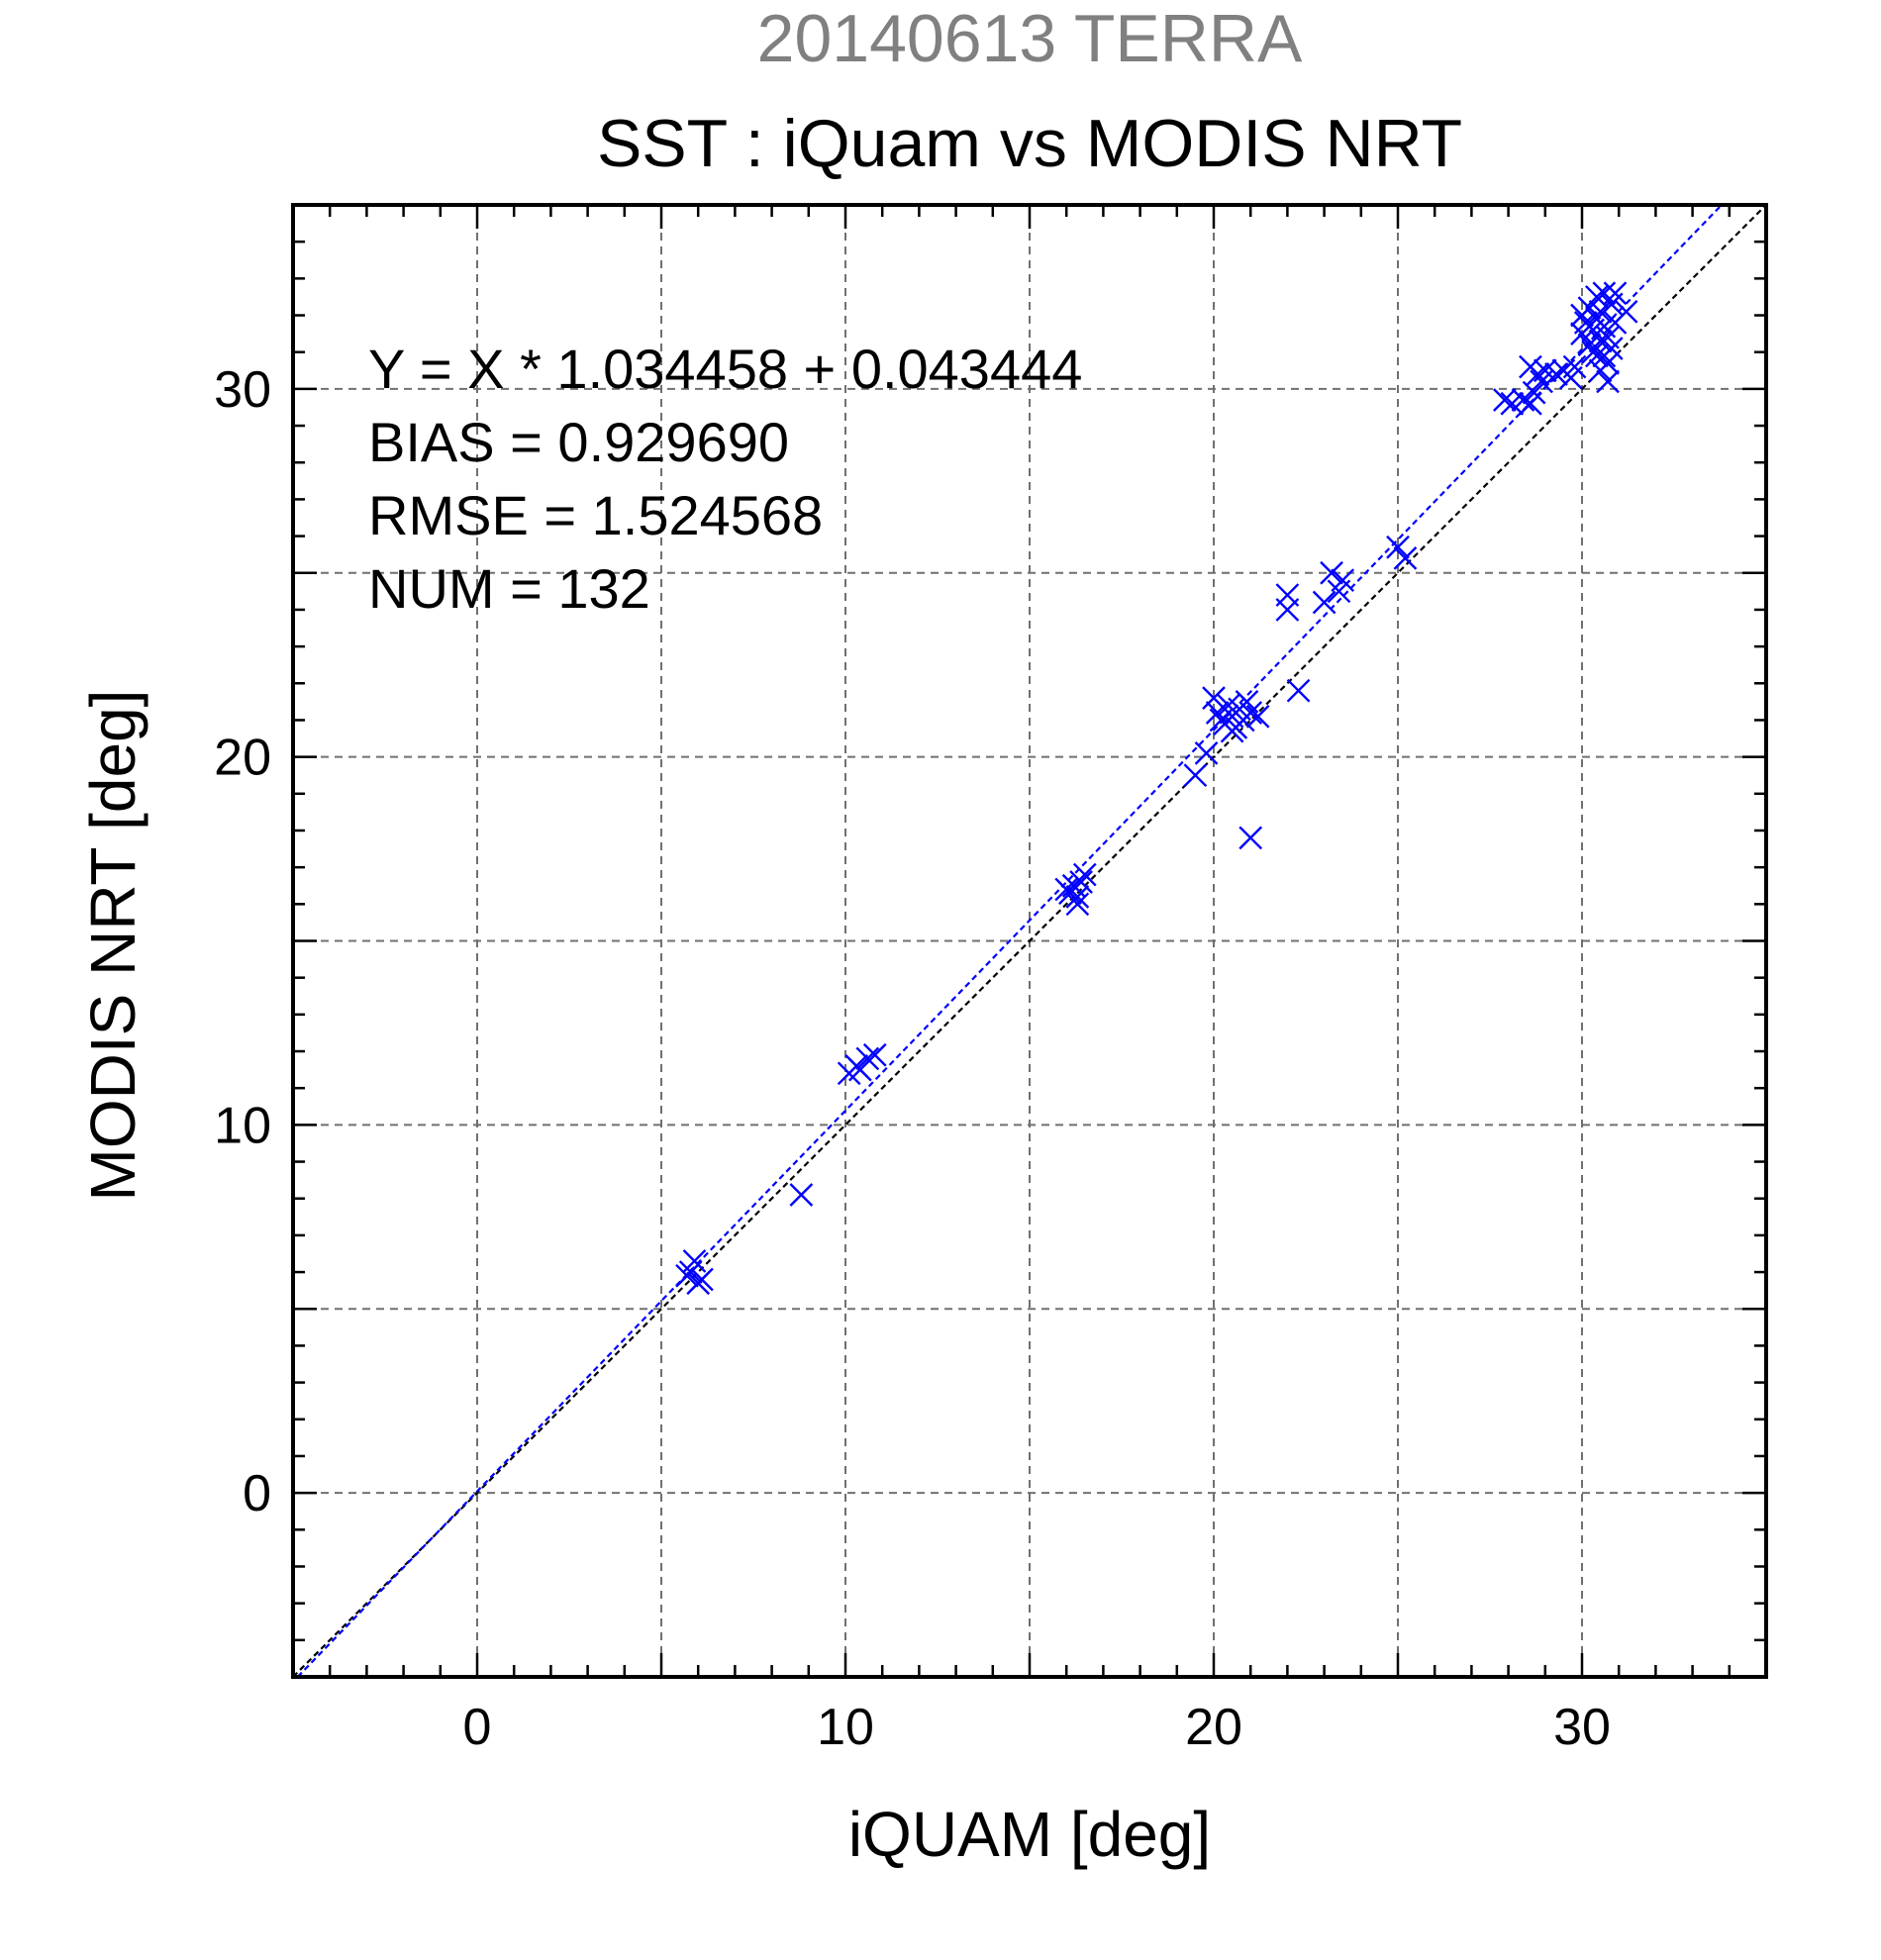 This screenshot has width=1881, height=1960. I want to click on chart-title: SST : iQuam vs MODIS NRT, so click(1030, 143).